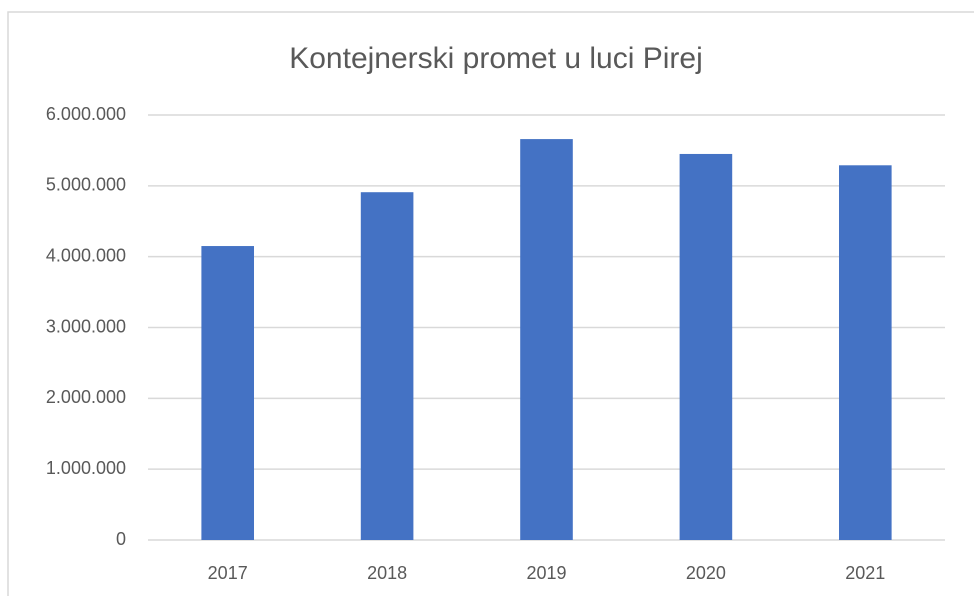  Describe the element at coordinates (121, 539) in the screenshot. I see `y-tick-label: 0` at that location.